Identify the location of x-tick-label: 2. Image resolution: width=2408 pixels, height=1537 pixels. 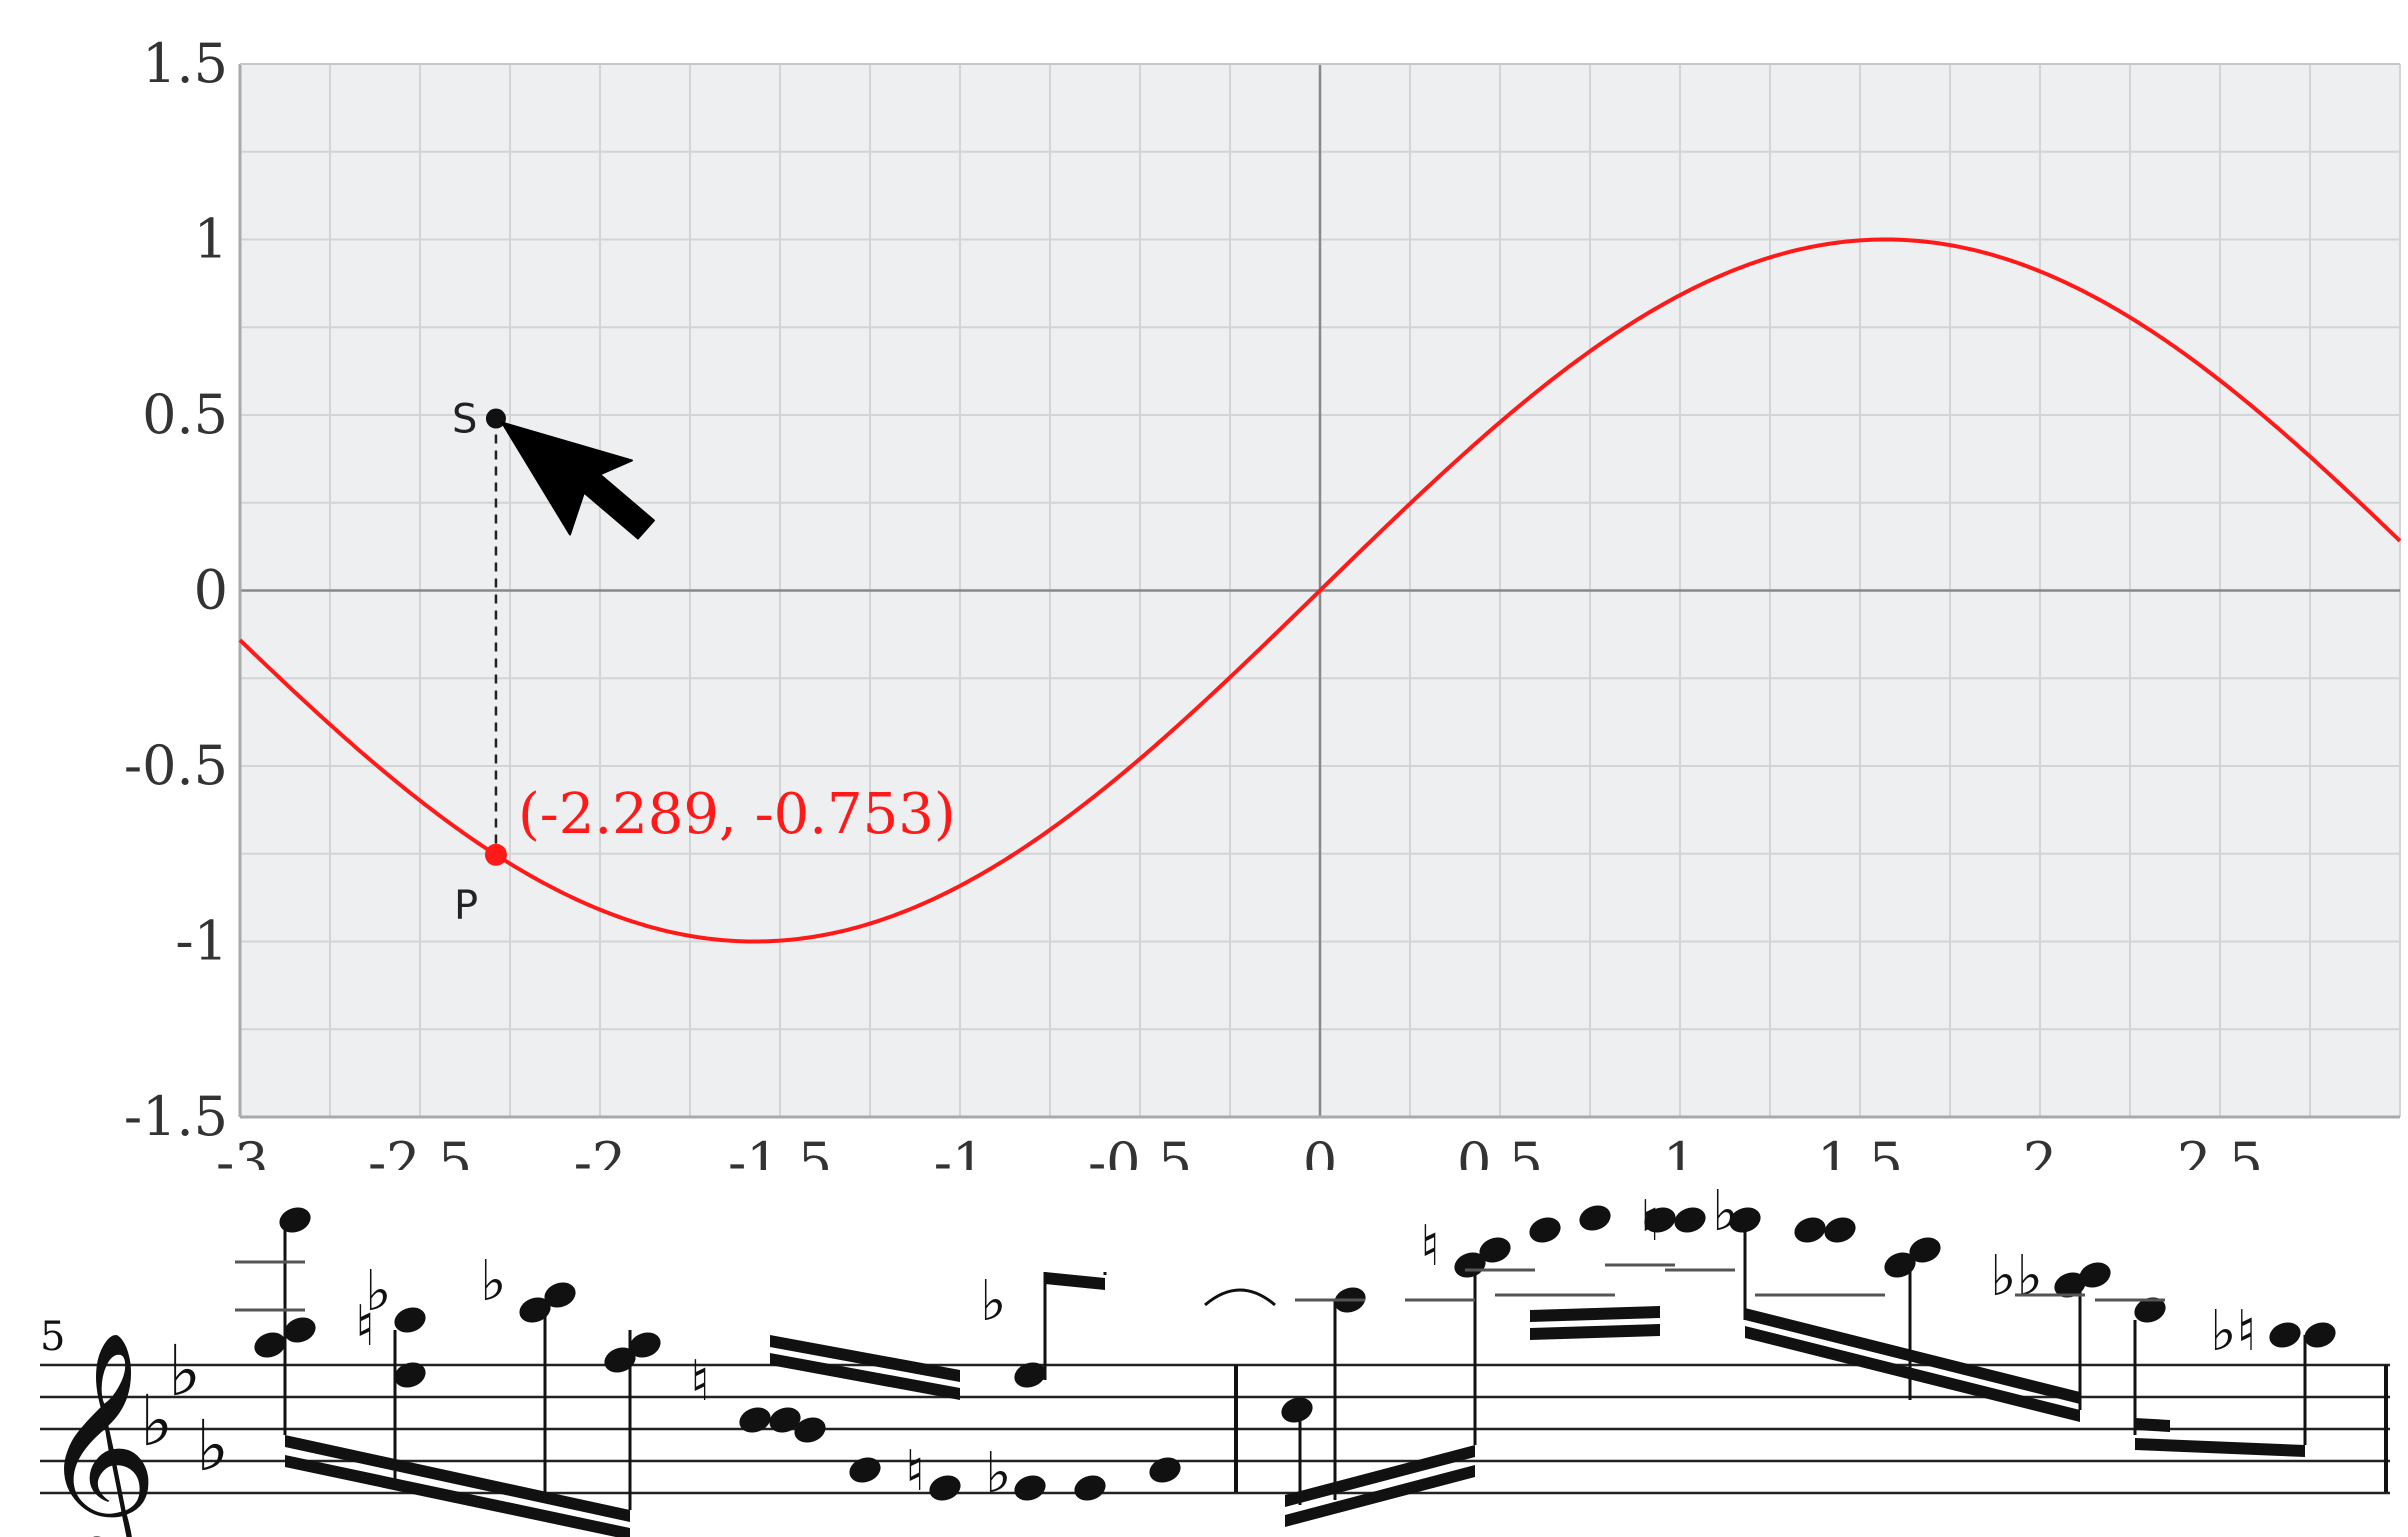
(2040, 1150).